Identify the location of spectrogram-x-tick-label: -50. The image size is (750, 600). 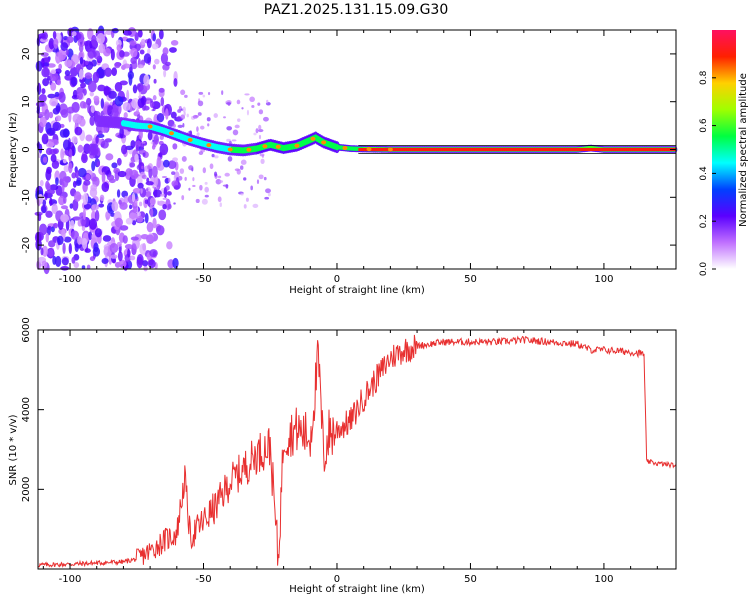
(203, 279).